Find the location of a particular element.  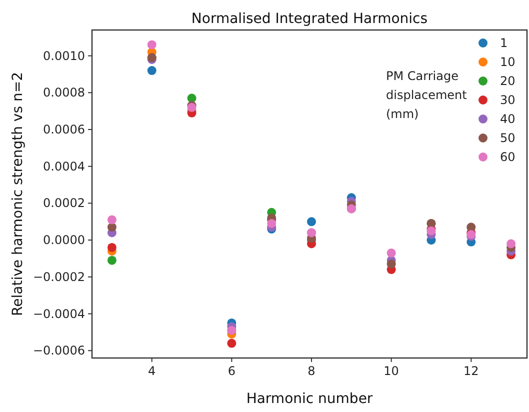

y-tick-label: −0.0004 is located at coordinates (58, 313).